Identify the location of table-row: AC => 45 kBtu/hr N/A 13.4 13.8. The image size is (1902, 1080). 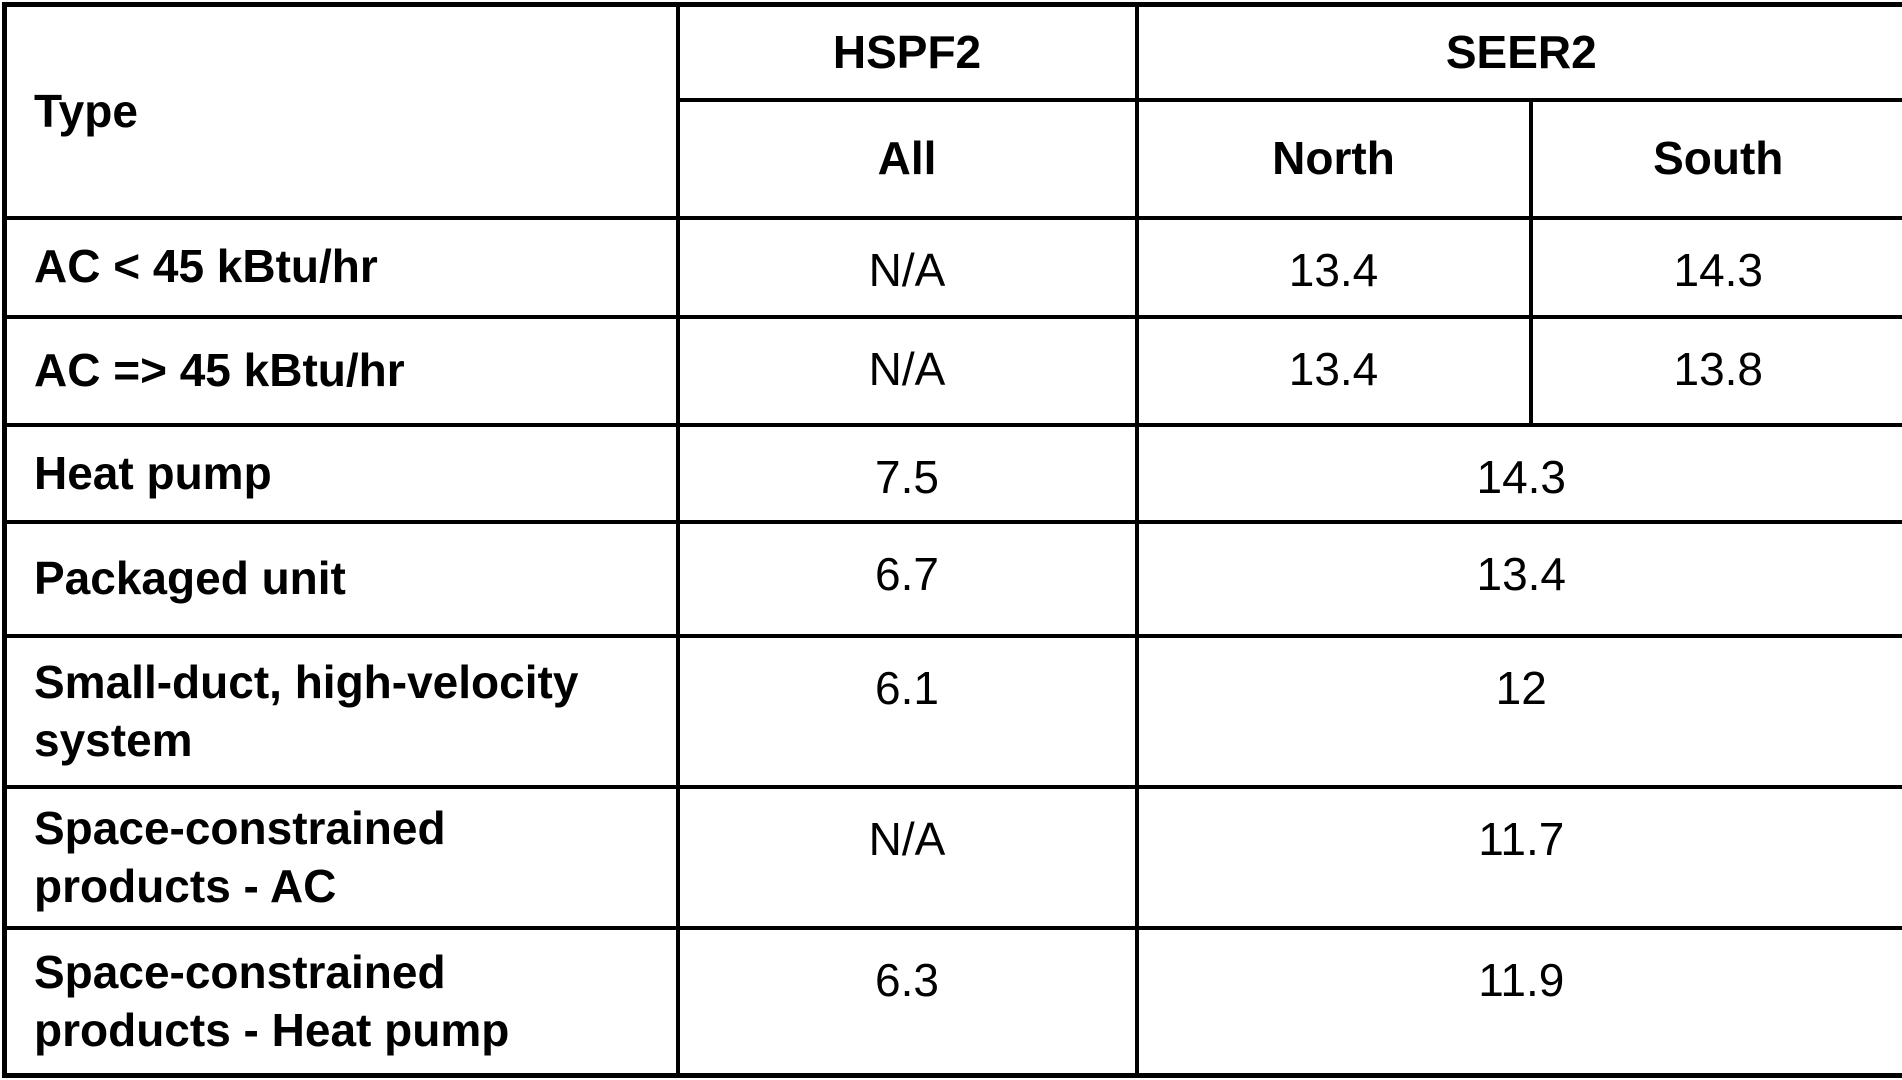
(952, 370).